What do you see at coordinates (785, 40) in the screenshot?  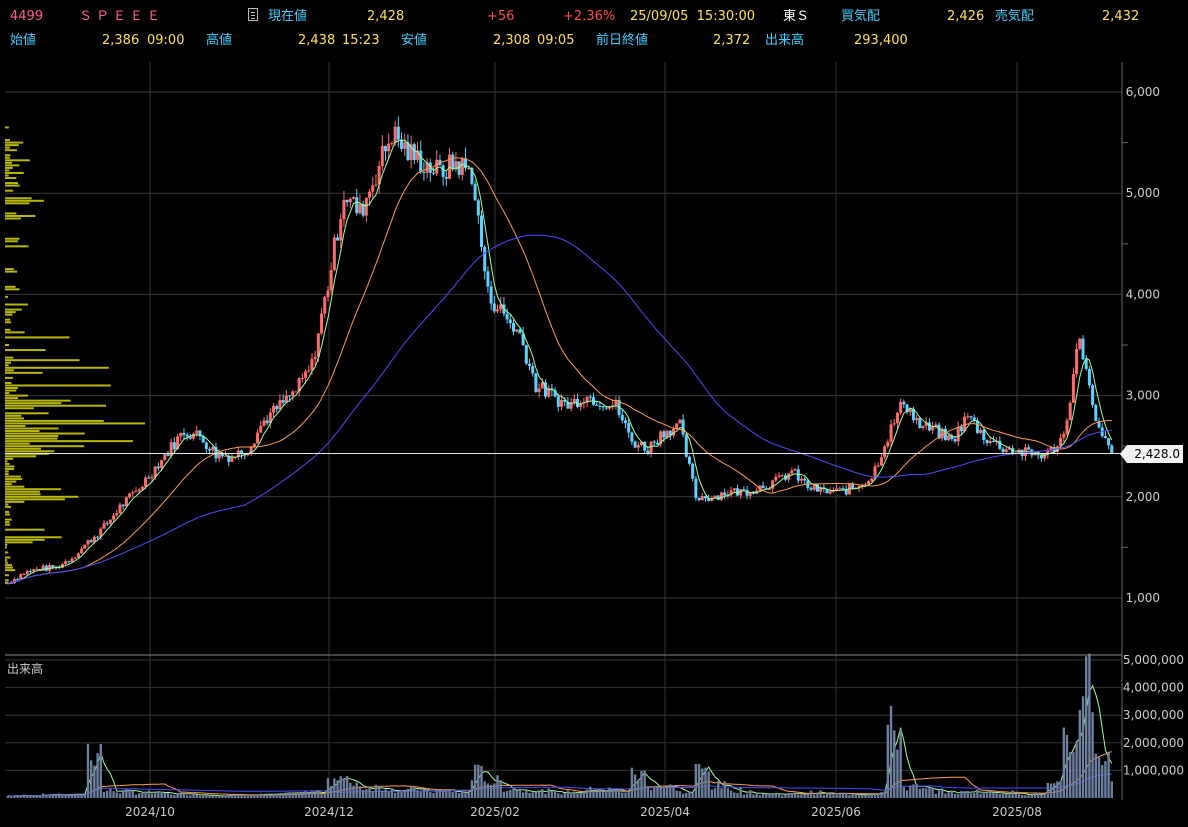 I see `volume-label: 出来高` at bounding box center [785, 40].